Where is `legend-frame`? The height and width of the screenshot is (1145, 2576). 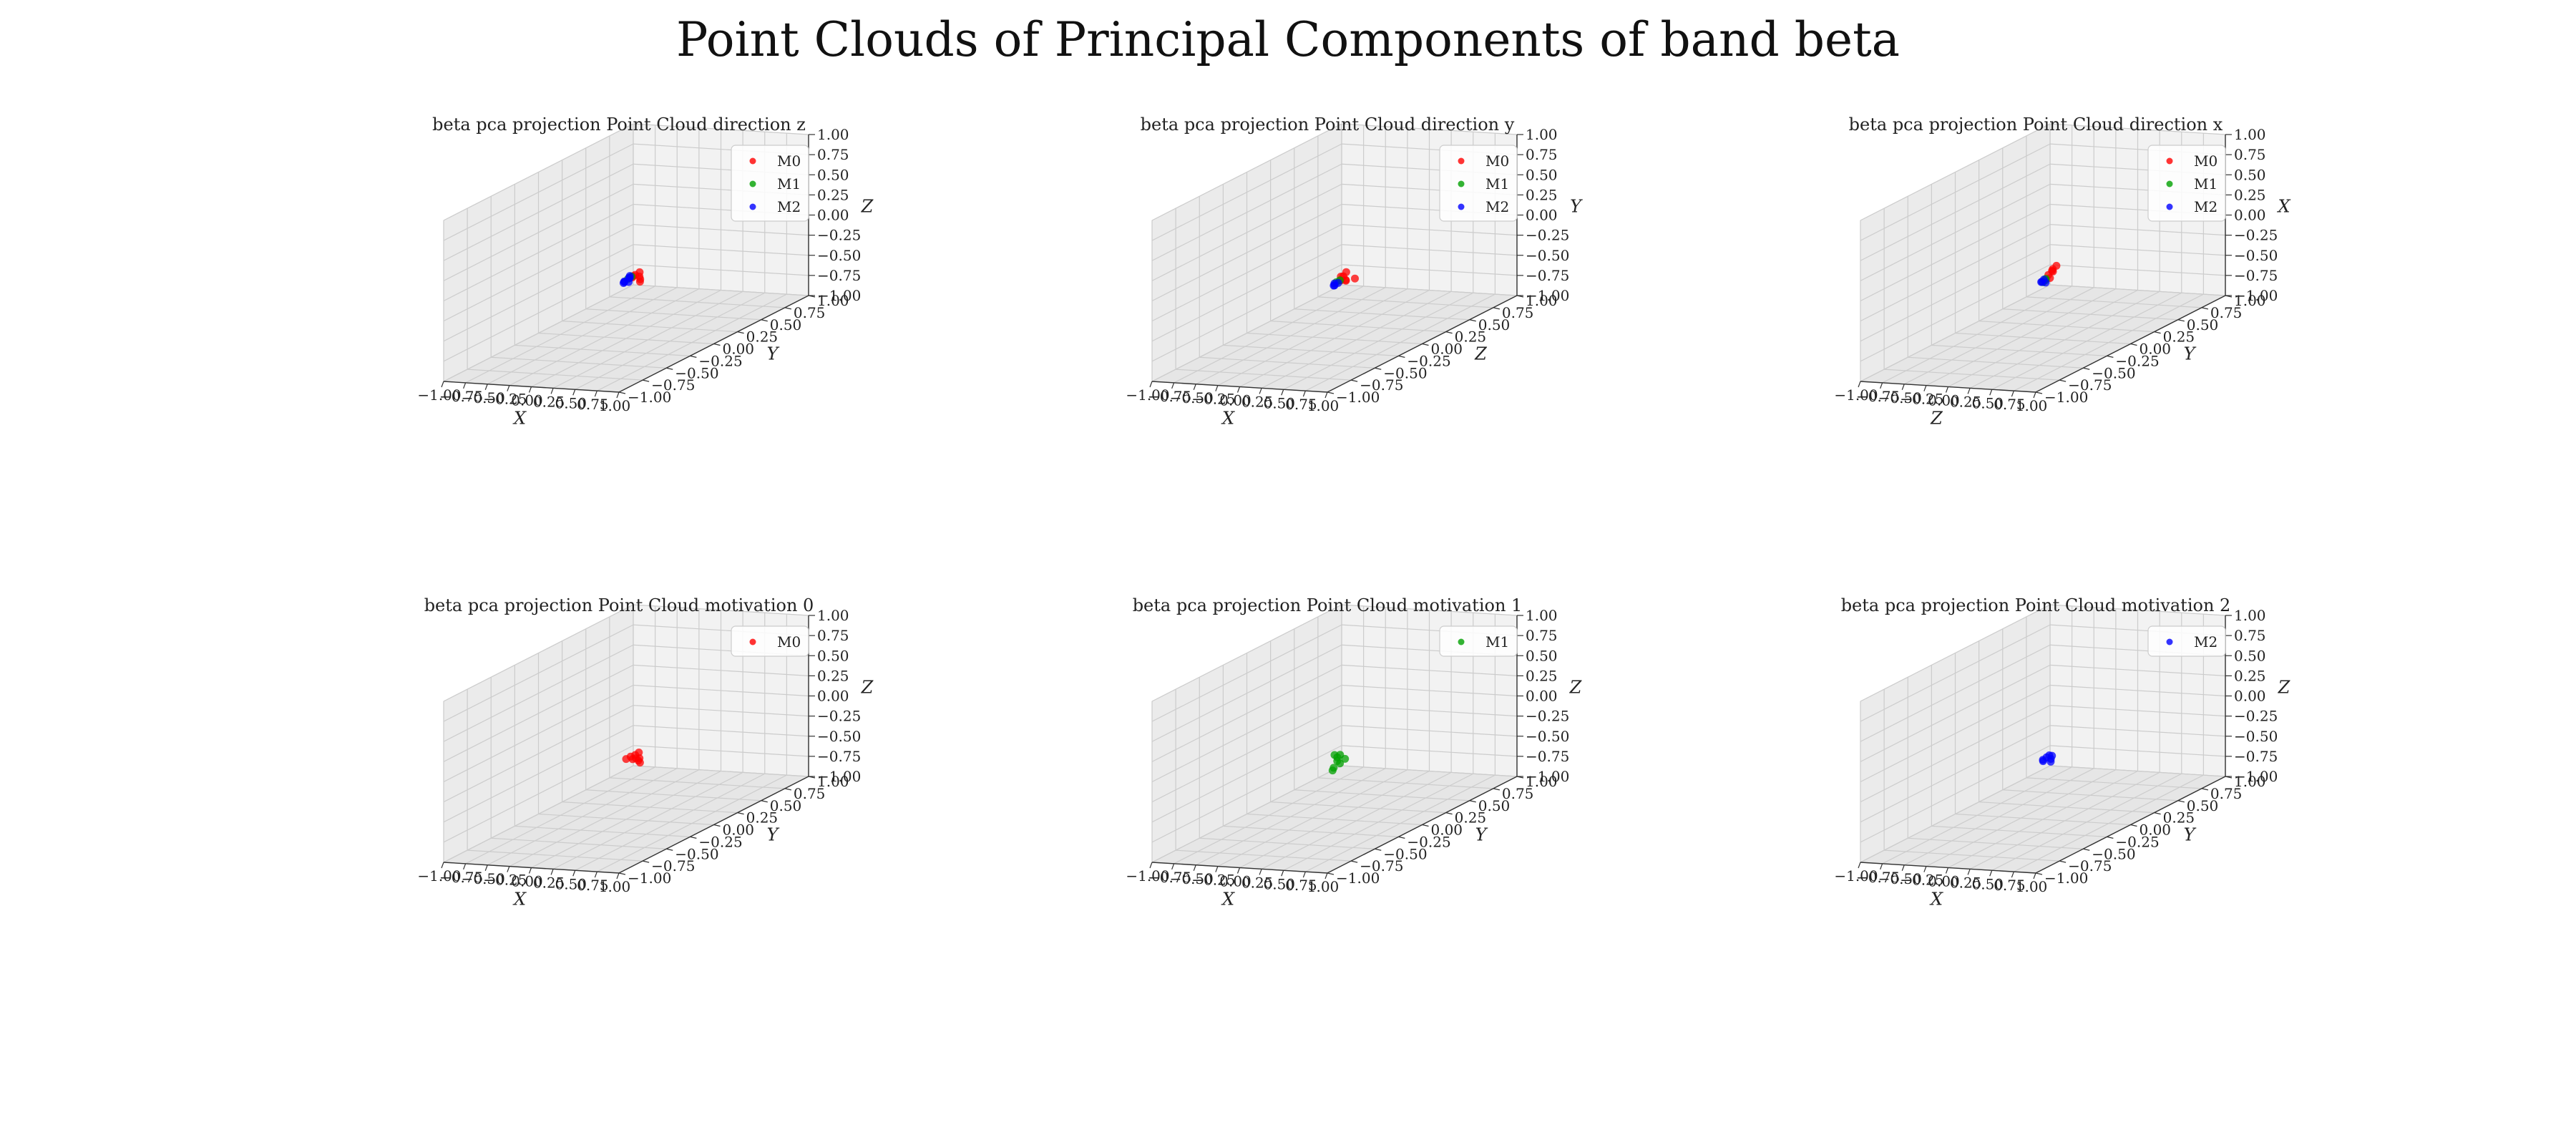
legend-frame is located at coordinates (2186, 641).